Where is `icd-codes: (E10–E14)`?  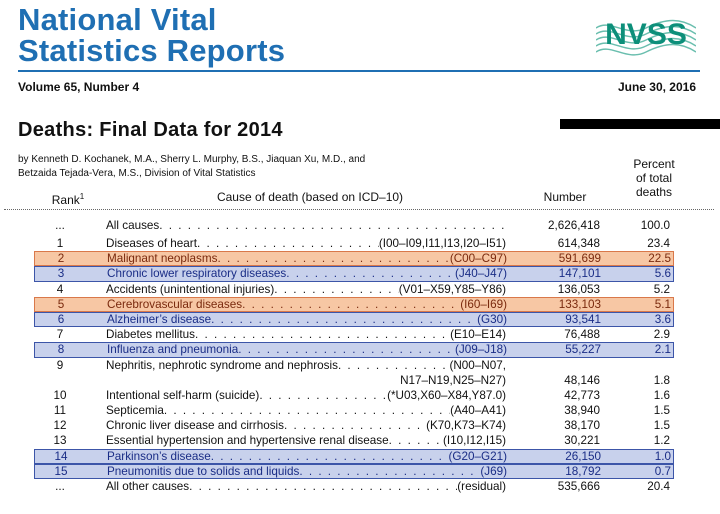
icd-codes: (E10–E14) is located at coordinates (478, 335).